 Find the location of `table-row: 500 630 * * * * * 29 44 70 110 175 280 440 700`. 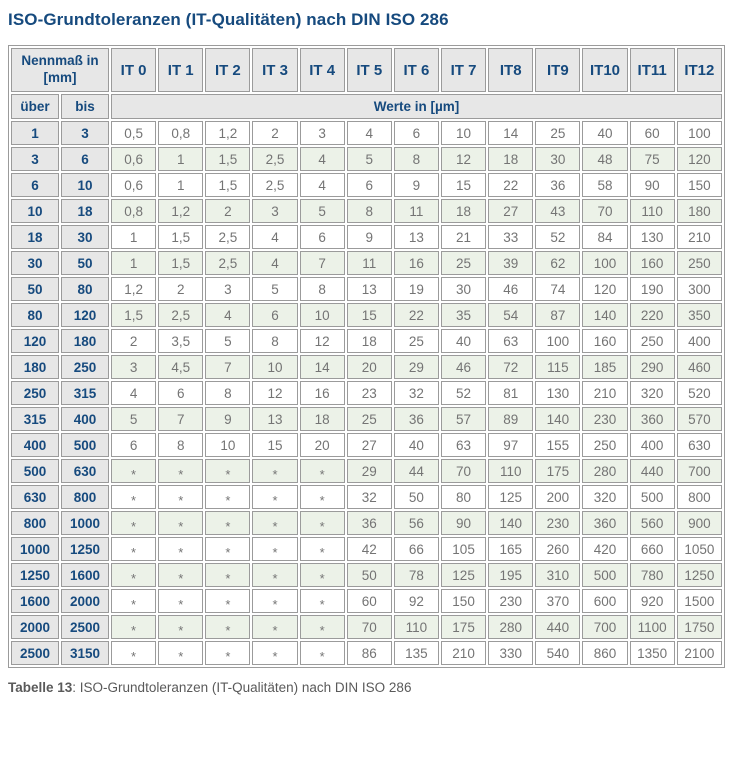

table-row: 500 630 * * * * * 29 44 70 110 175 280 440 700 is located at coordinates (366, 471).